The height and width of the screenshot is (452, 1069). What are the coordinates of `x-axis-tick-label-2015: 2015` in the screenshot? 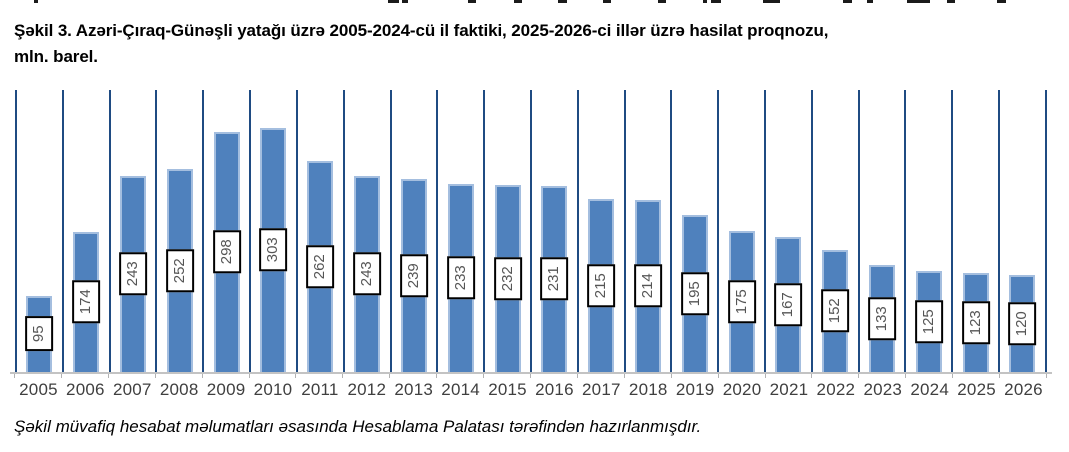 It's located at (507, 389).